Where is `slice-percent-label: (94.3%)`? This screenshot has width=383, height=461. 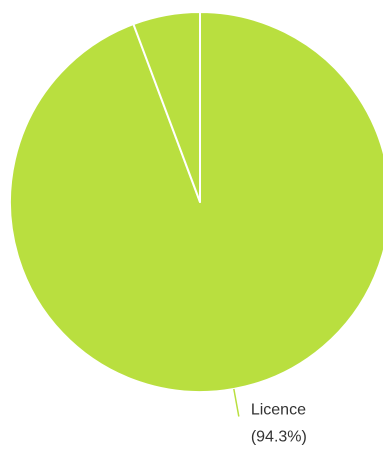 slice-percent-label: (94.3%) is located at coordinates (279, 437).